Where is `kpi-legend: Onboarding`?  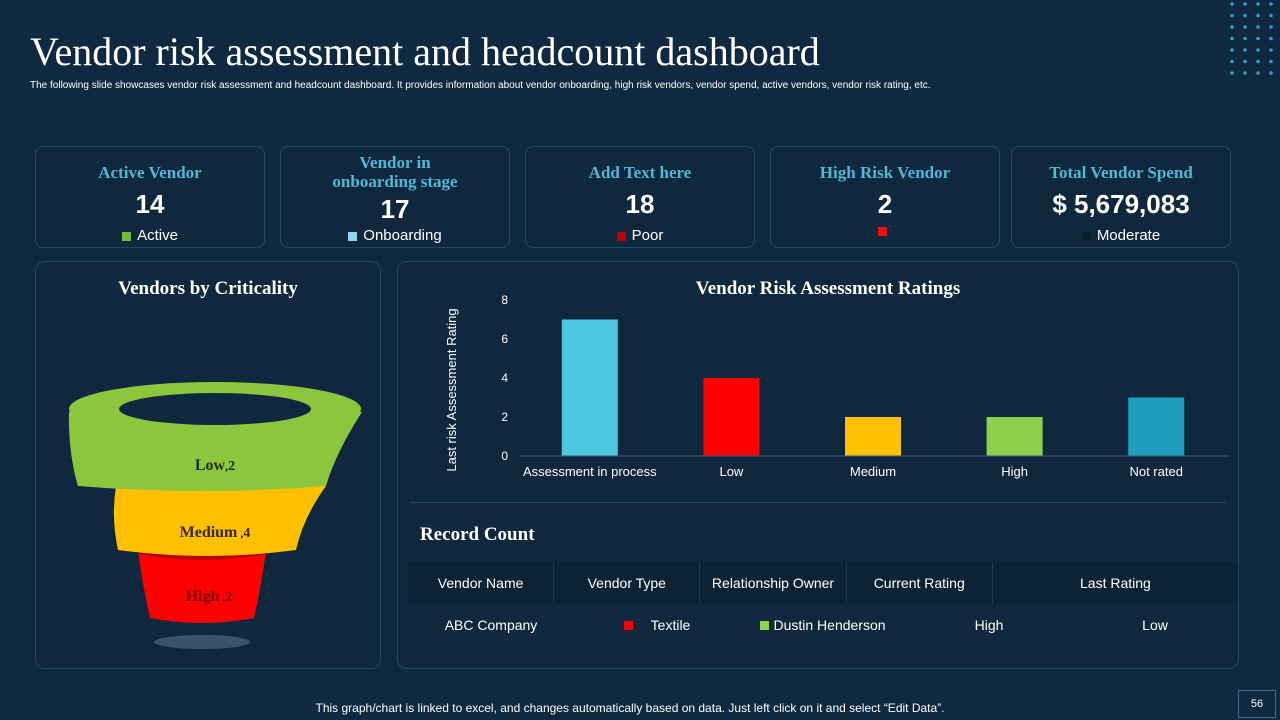 kpi-legend: Onboarding is located at coordinates (395, 236).